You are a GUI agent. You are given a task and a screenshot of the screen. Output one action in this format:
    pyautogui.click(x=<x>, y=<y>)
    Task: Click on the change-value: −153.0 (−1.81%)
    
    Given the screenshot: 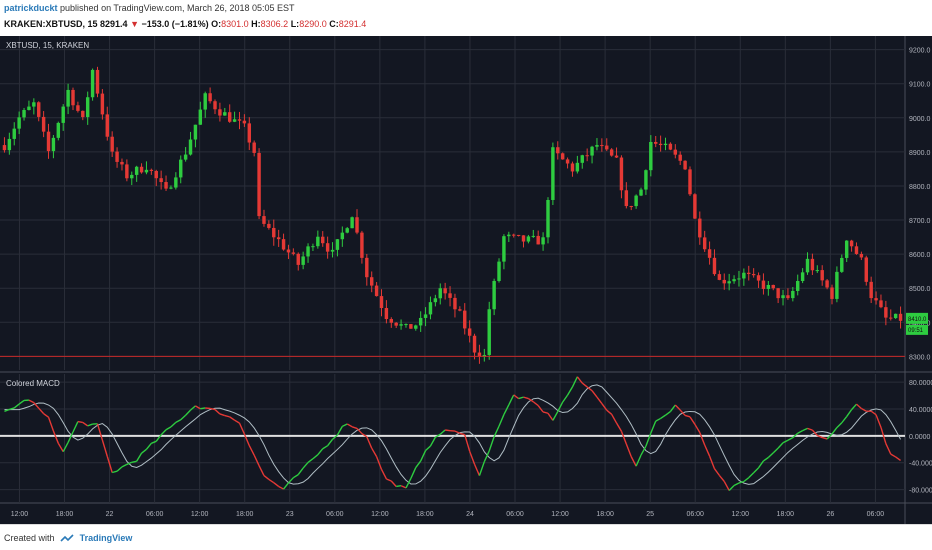 What is the action you would take?
    pyautogui.click(x=175, y=24)
    